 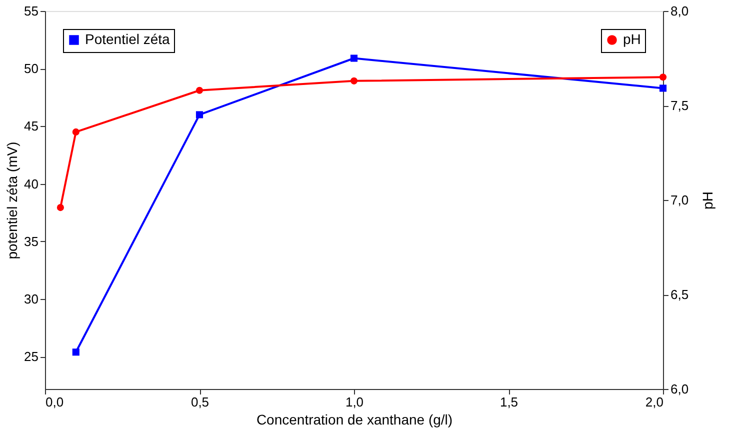 What do you see at coordinates (632, 39) in the screenshot?
I see `legend-label: pH` at bounding box center [632, 39].